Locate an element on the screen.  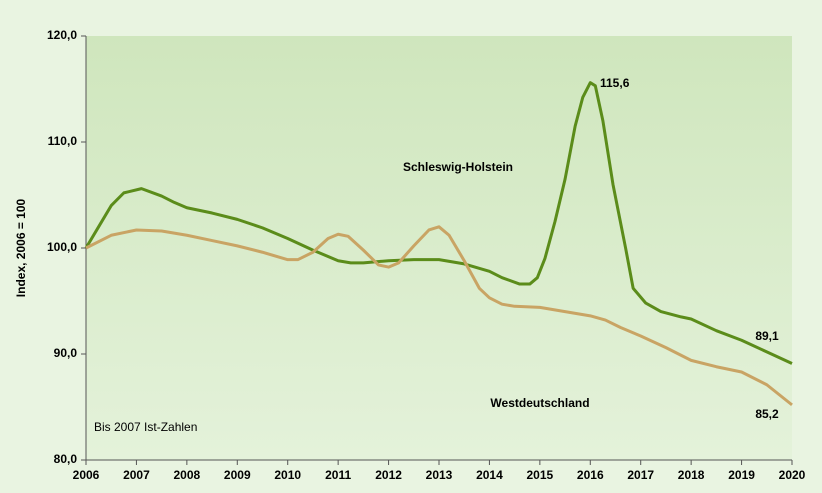
annotation: 85,2 is located at coordinates (767, 414).